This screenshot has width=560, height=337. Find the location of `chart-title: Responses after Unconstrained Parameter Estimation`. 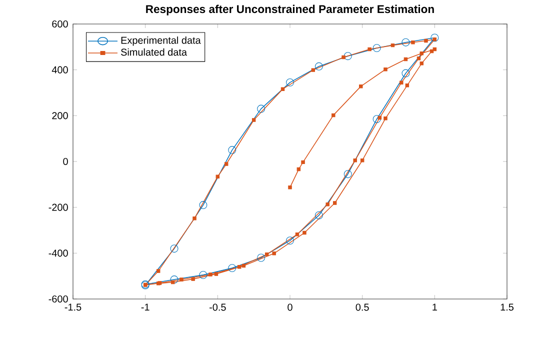

chart-title: Responses after Unconstrained Parameter Estimation is located at coordinates (290, 10).